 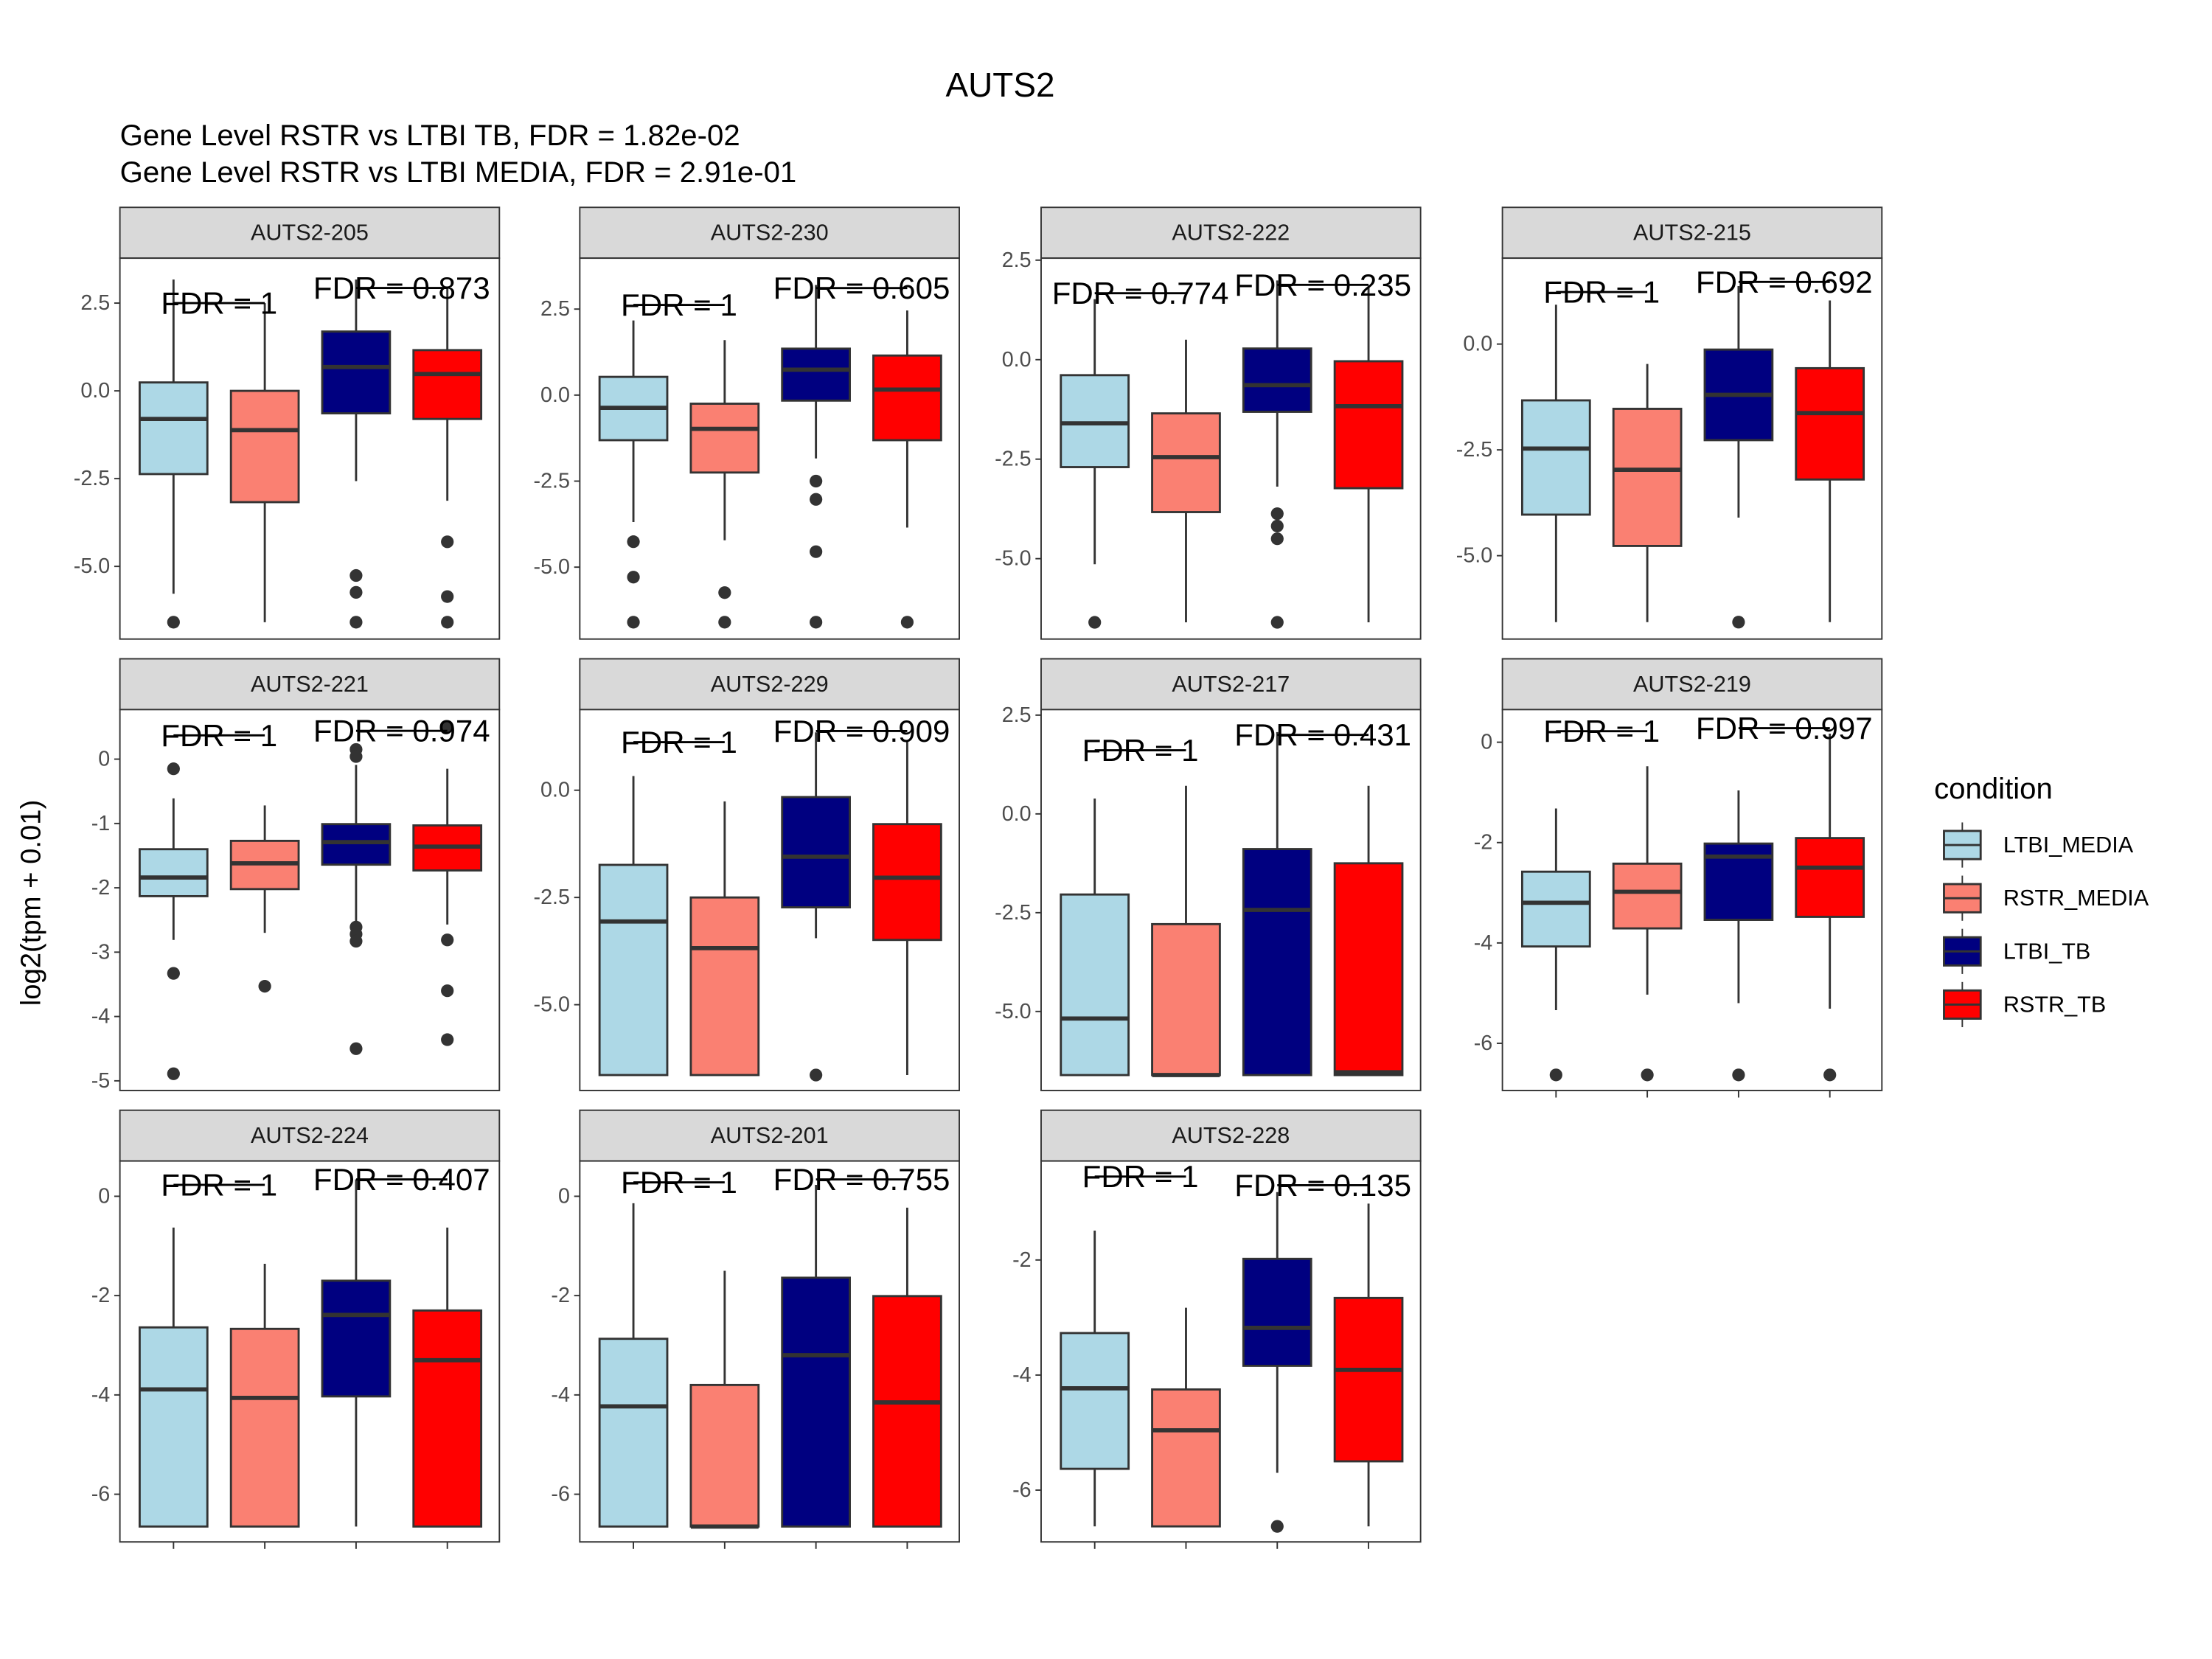 I want to click on strip-label: AUTS2-228, so click(x=1231, y=1135).